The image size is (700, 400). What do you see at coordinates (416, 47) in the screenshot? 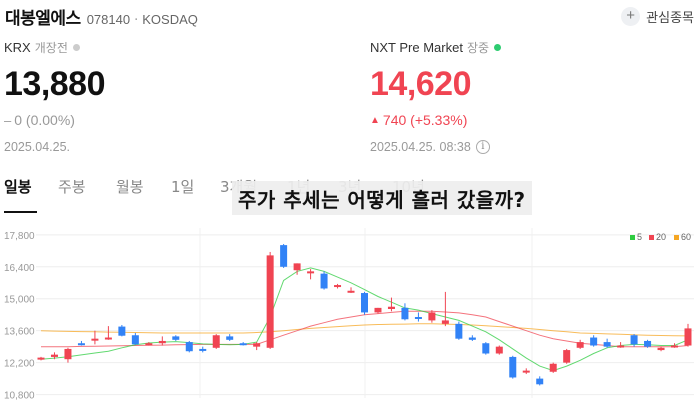
I see `nxt-exchange-label: NXT Pre Market` at bounding box center [416, 47].